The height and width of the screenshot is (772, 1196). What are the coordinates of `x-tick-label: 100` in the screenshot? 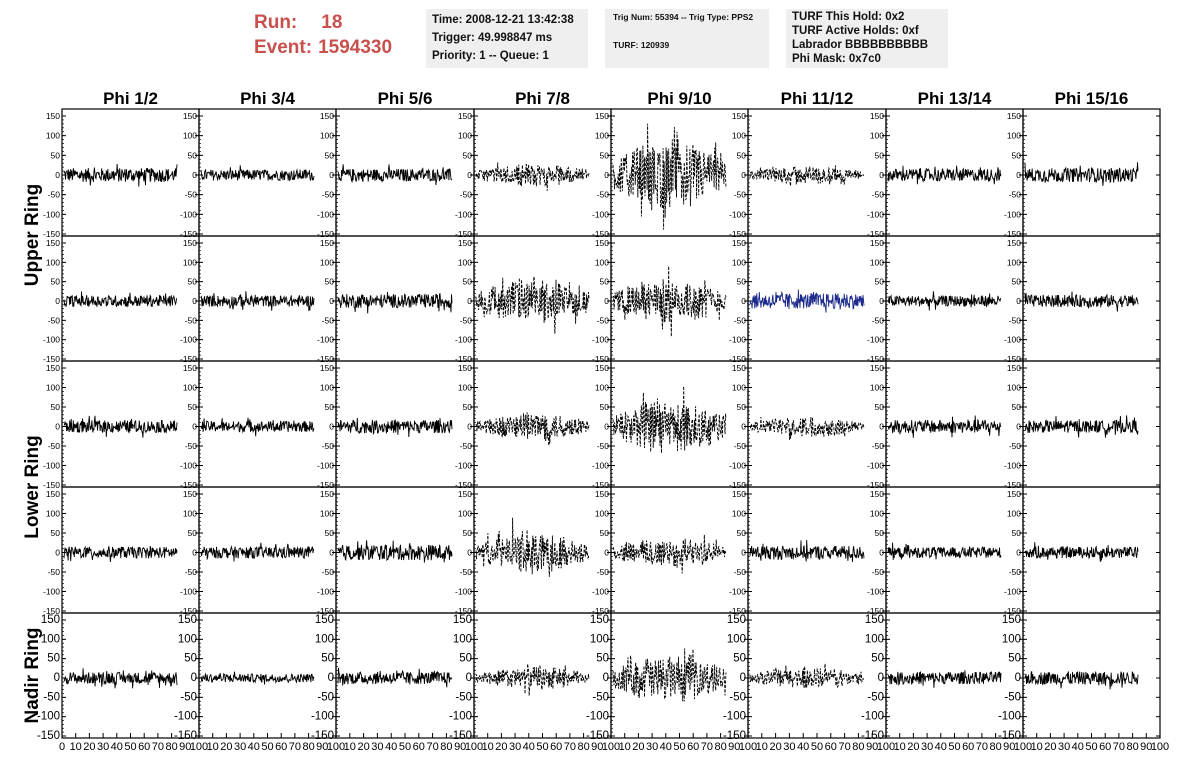 It's located at (611, 747).